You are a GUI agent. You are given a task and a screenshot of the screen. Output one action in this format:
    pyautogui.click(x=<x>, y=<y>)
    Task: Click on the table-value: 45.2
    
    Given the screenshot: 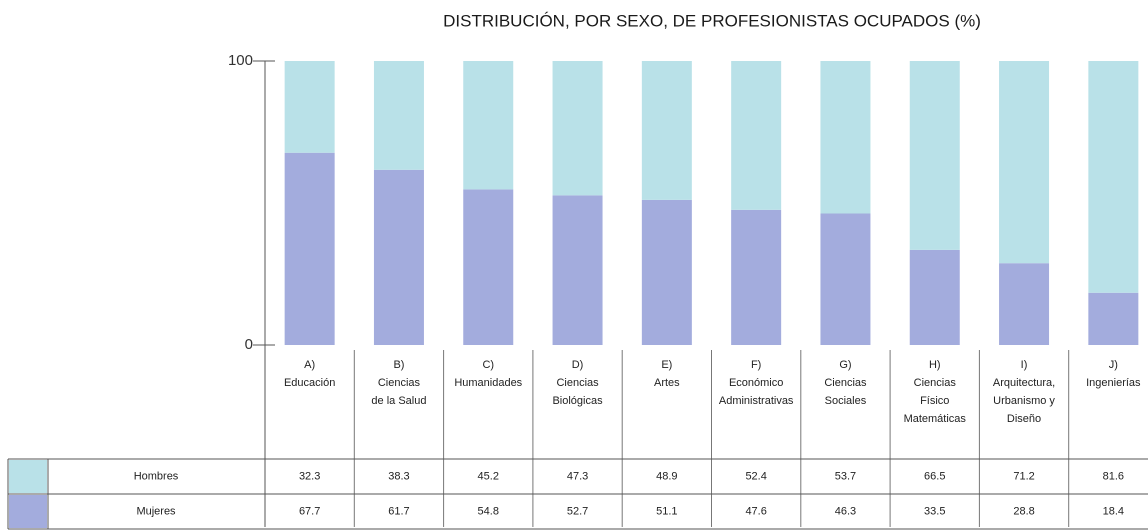 What is the action you would take?
    pyautogui.click(x=488, y=476)
    